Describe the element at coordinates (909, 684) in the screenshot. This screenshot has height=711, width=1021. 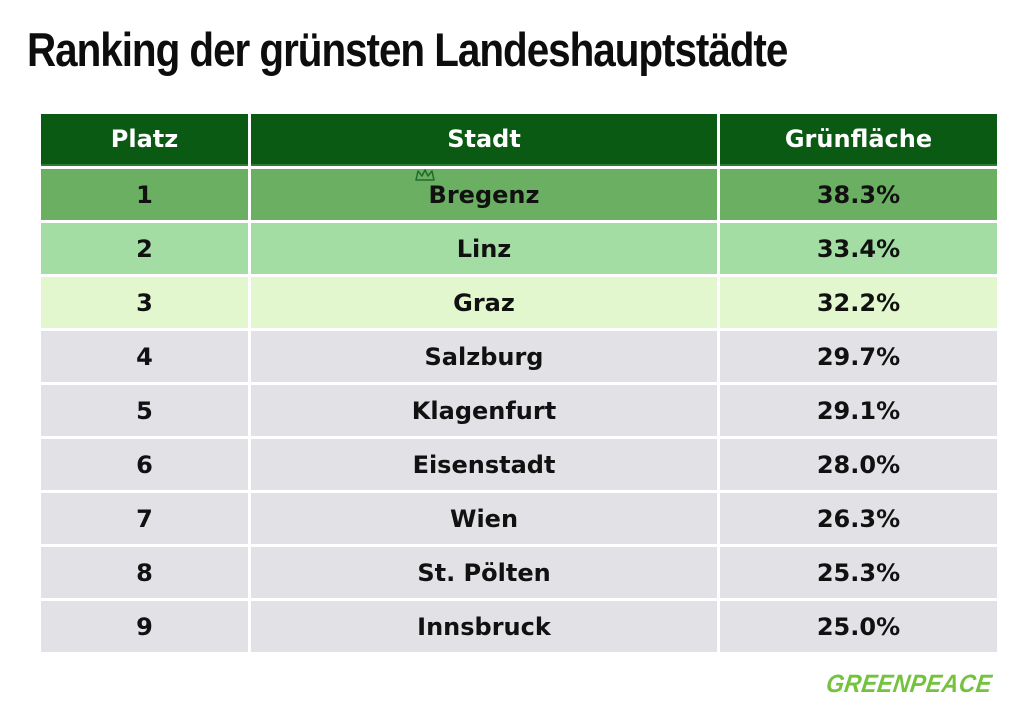
I see `greenpeace-logo: GREENPEACE` at that location.